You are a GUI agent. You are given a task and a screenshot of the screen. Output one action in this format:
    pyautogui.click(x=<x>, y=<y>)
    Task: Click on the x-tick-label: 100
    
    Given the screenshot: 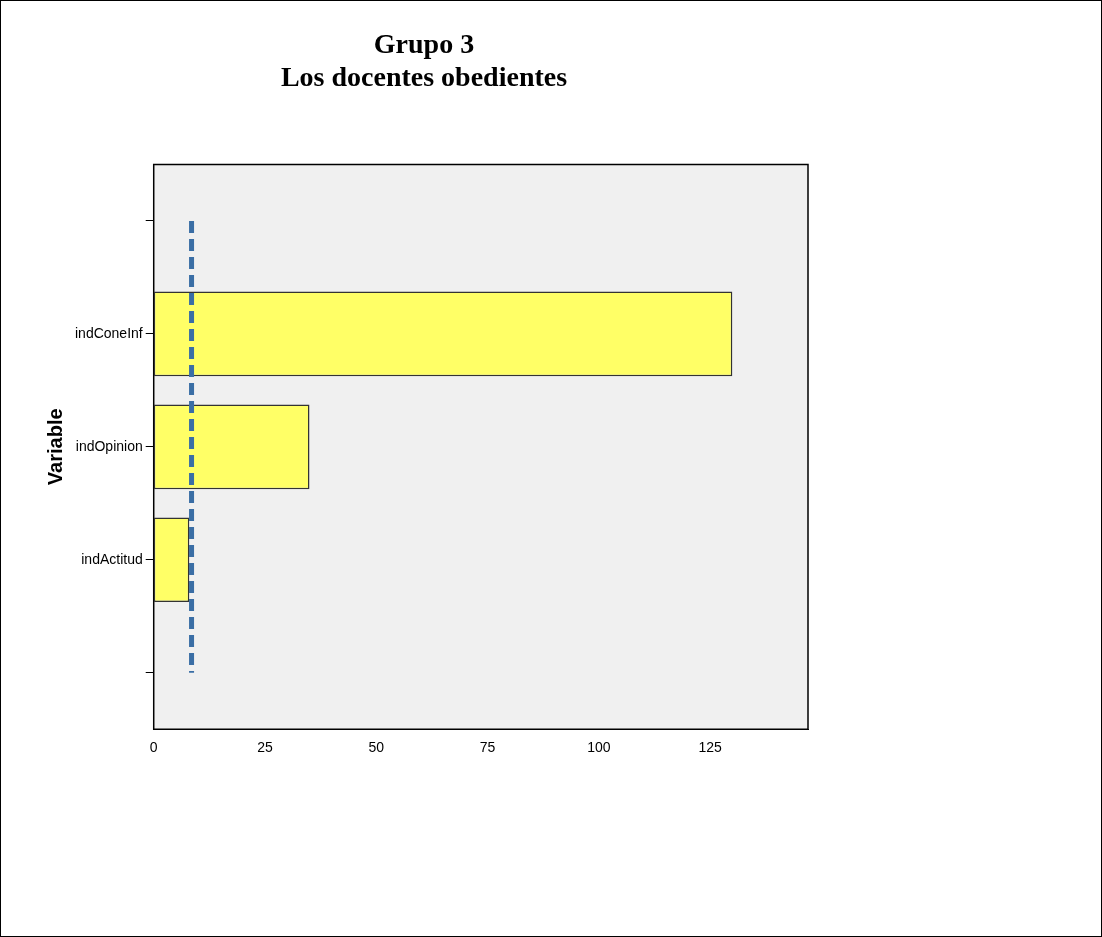 What is the action you would take?
    pyautogui.click(x=599, y=747)
    